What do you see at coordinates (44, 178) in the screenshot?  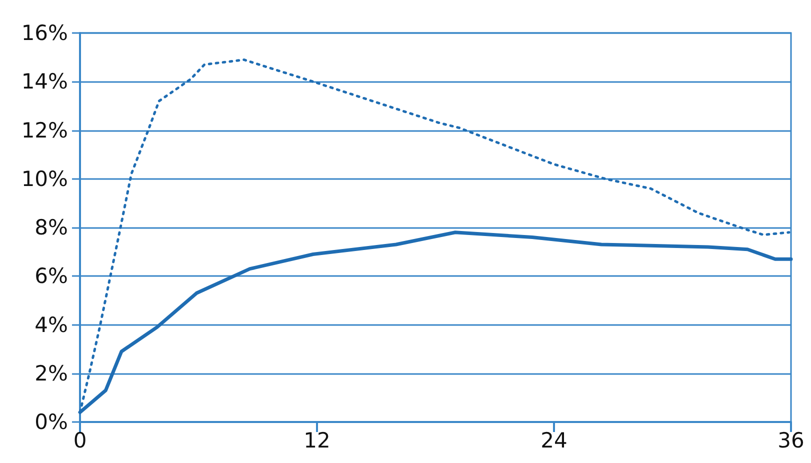 I see `y-tick-label: 10%` at bounding box center [44, 178].